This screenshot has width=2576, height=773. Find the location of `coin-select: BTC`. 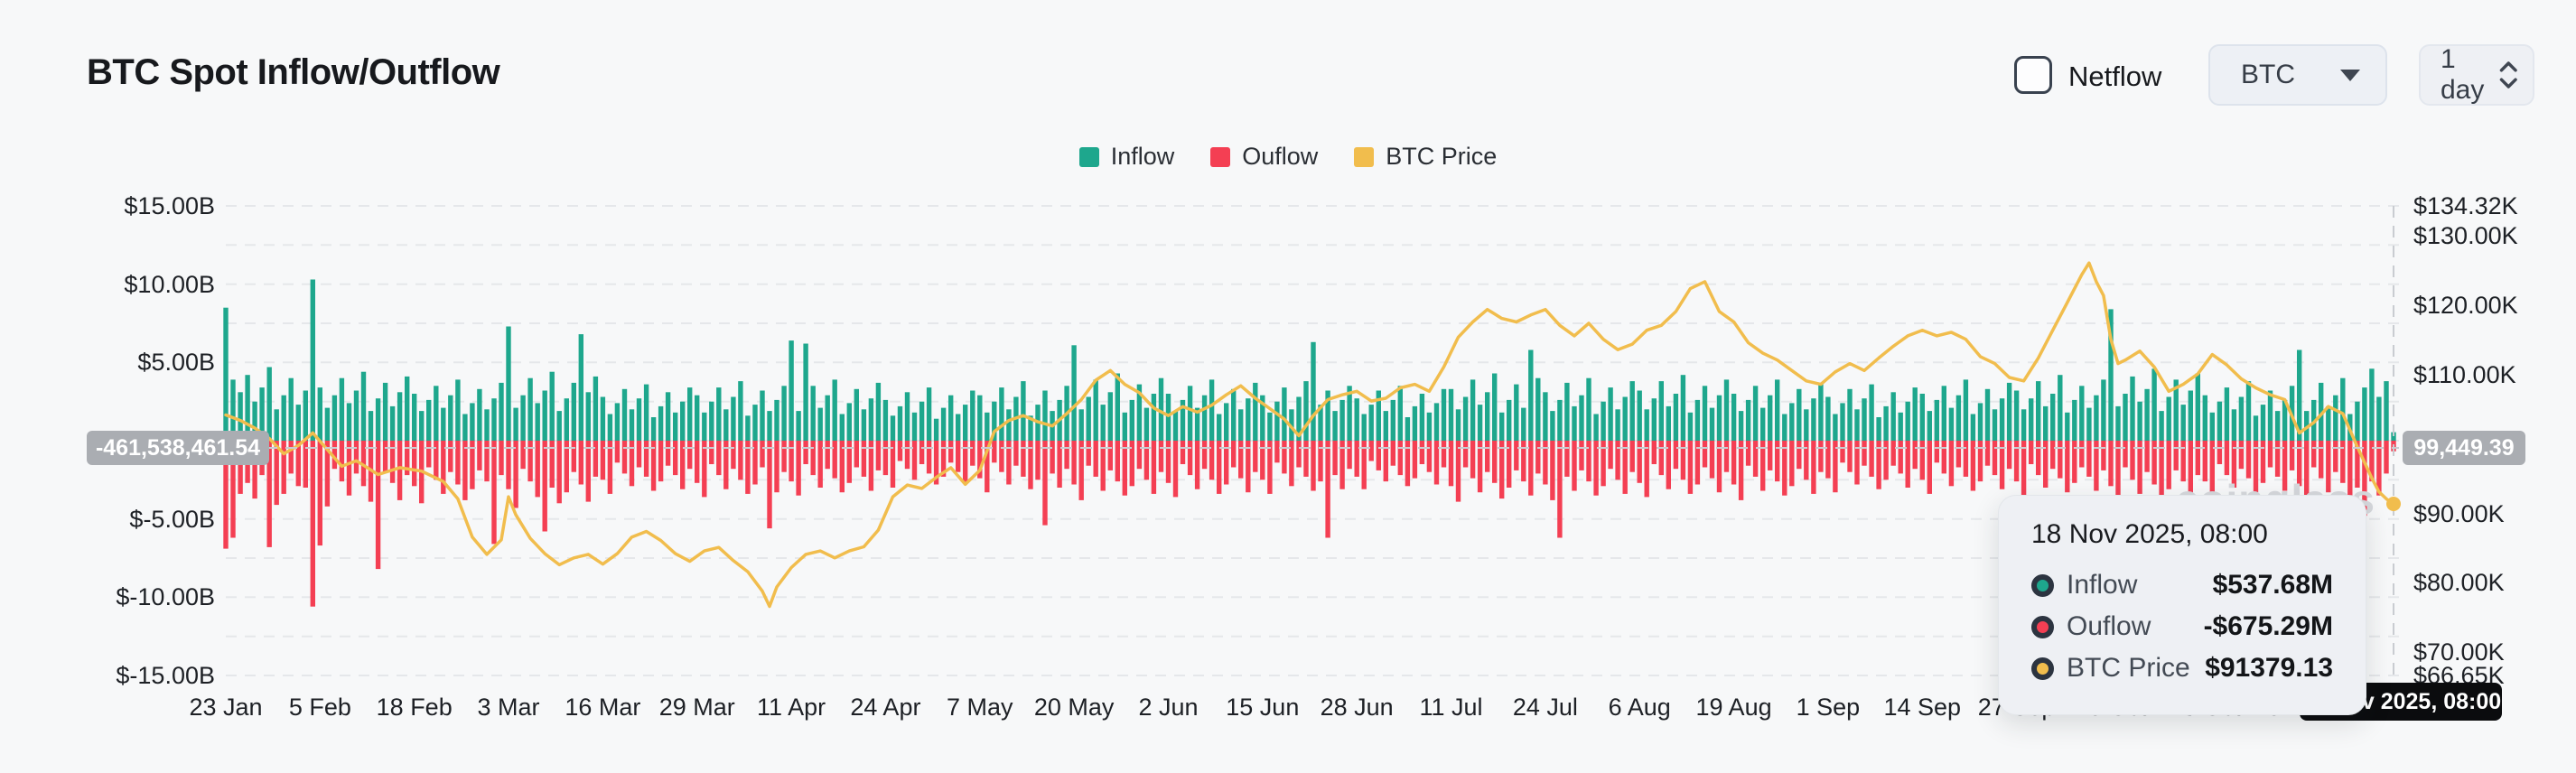

coin-select: BTC is located at coordinates (2297, 75).